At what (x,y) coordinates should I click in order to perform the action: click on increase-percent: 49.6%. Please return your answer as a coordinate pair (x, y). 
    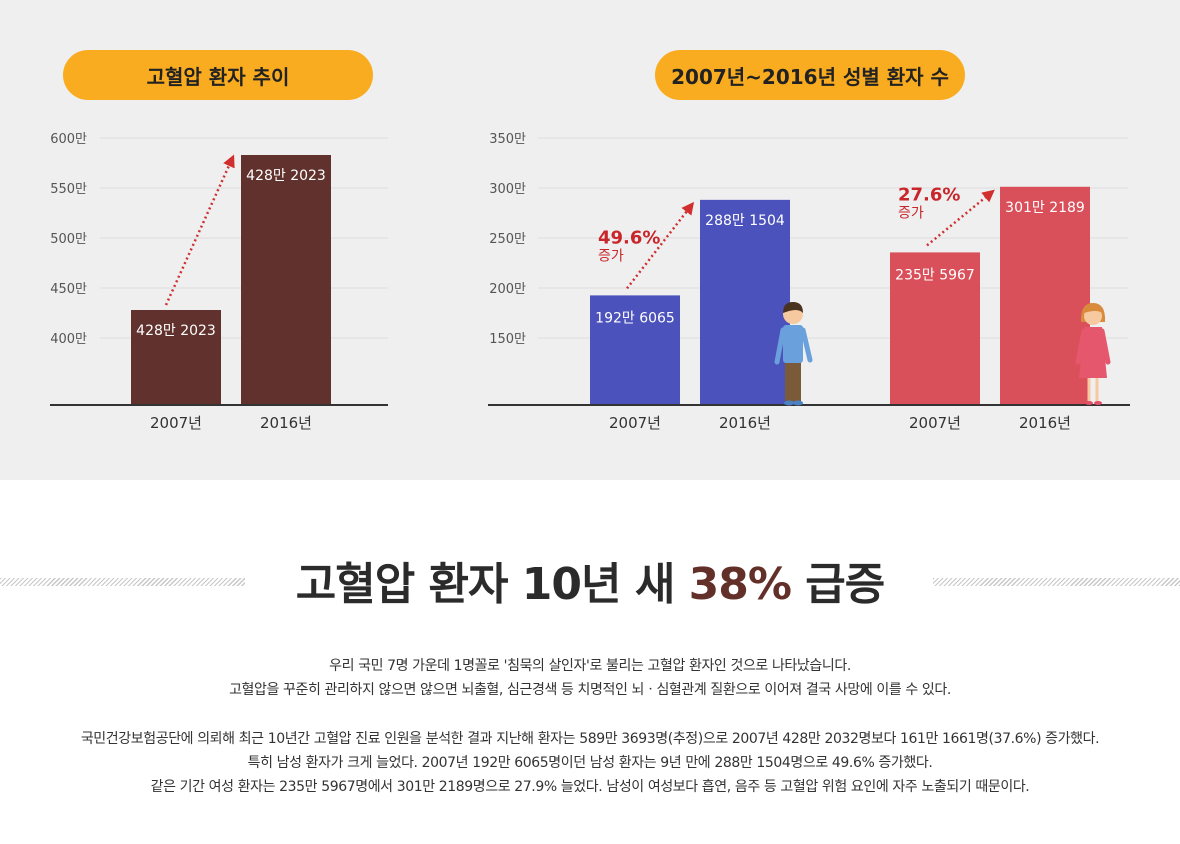
    Looking at the image, I should click on (629, 237).